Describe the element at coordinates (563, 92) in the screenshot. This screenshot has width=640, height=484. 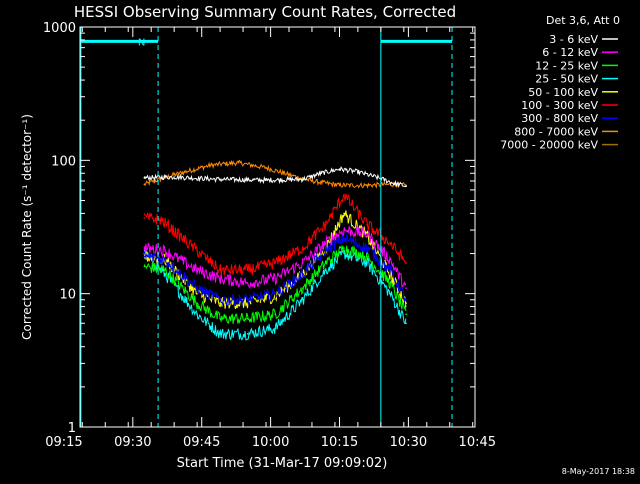
I see `legend-label: 50 - 100 keV` at that location.